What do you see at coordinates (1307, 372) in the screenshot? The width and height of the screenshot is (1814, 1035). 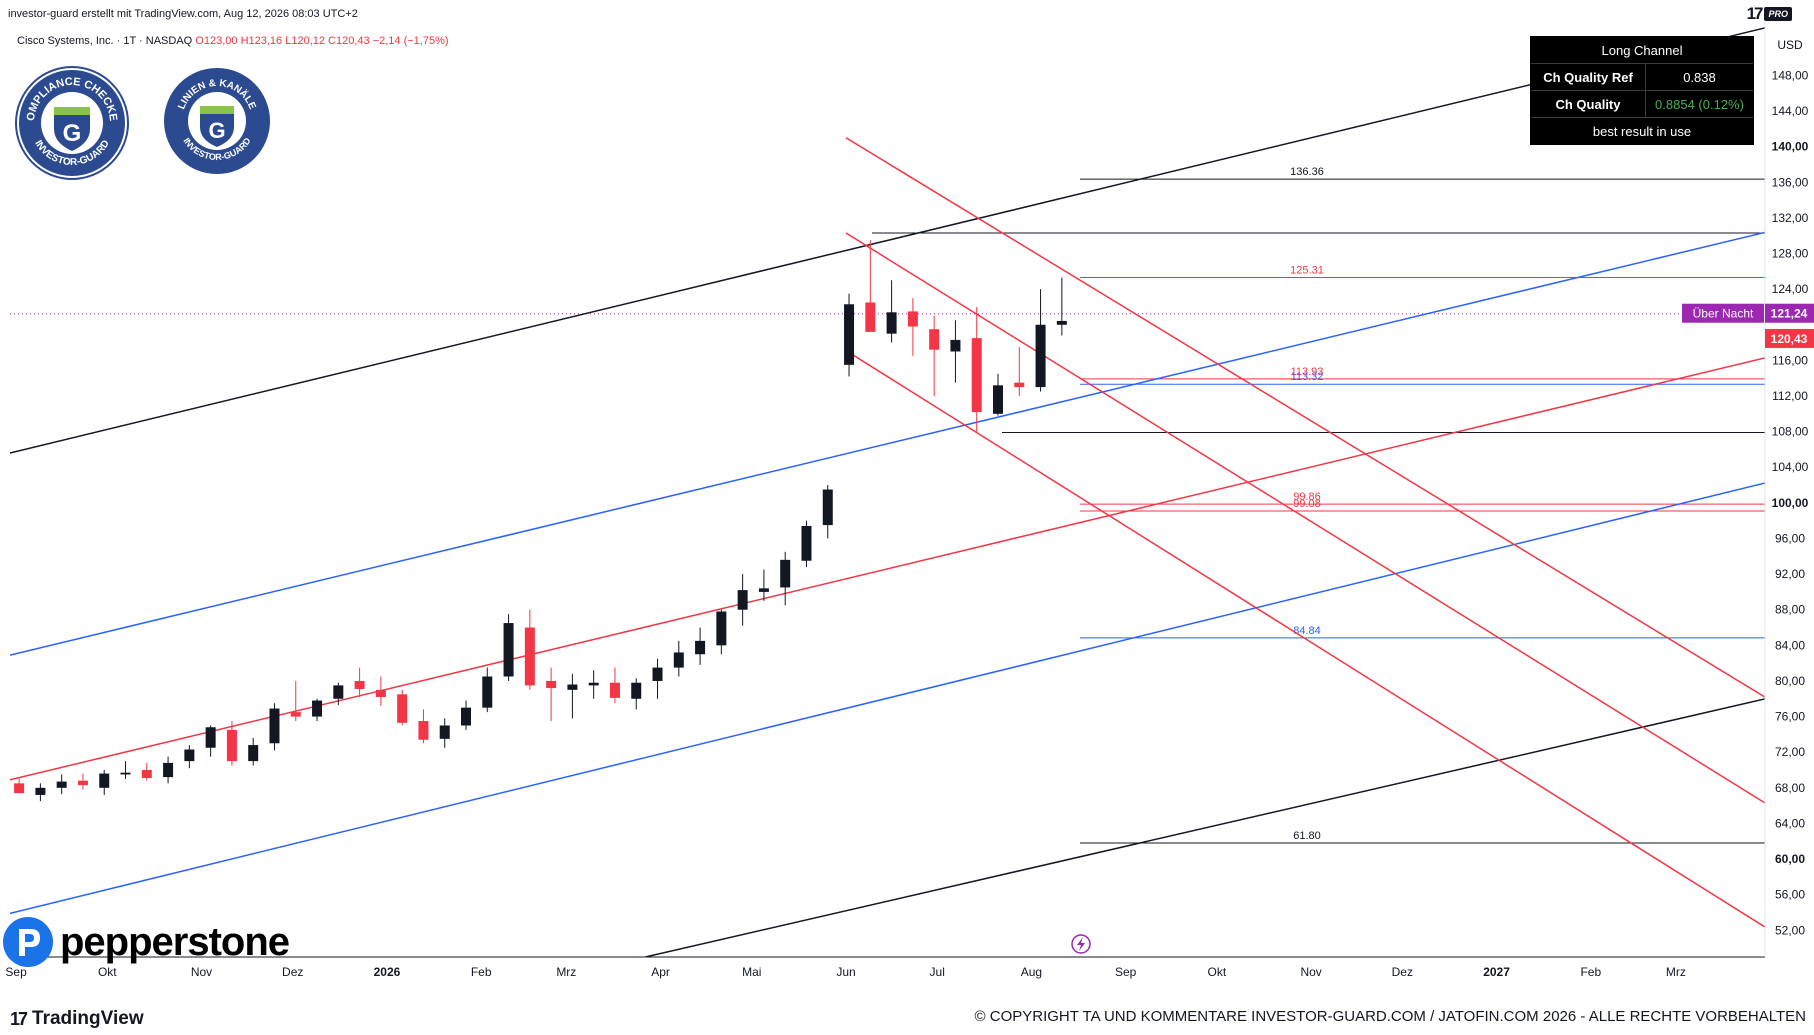 I see `level-label: 113.93` at bounding box center [1307, 372].